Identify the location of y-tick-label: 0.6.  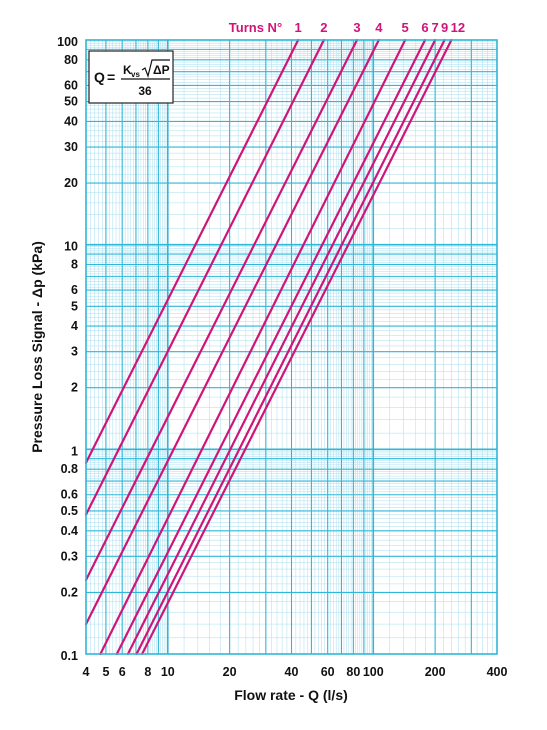
(69, 495).